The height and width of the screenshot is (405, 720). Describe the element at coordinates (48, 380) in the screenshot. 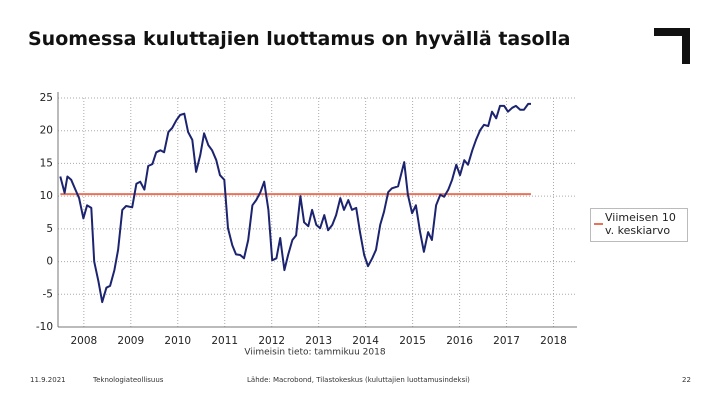

I see `footer-date: 11.9.2021` at that location.